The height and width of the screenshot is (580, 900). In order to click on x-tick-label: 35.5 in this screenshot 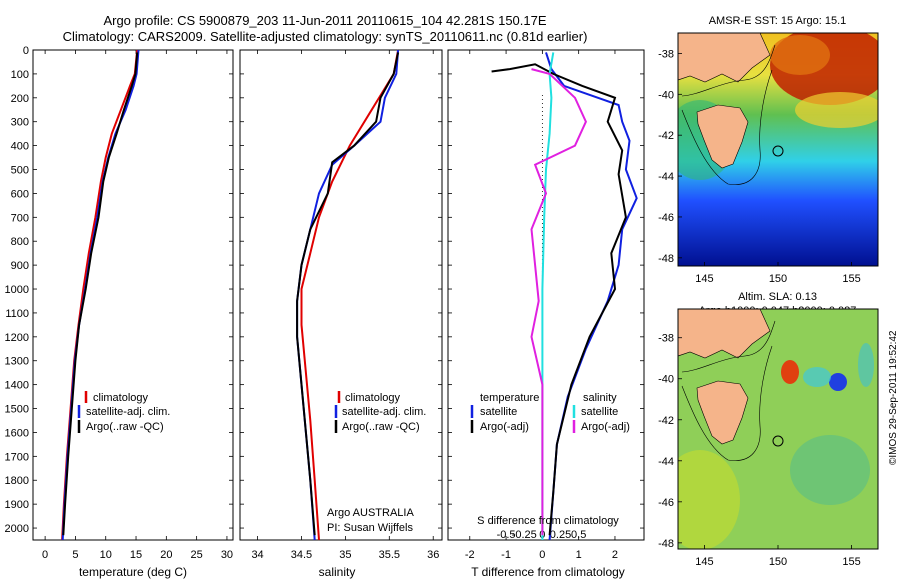, I will do `click(389, 555)`.